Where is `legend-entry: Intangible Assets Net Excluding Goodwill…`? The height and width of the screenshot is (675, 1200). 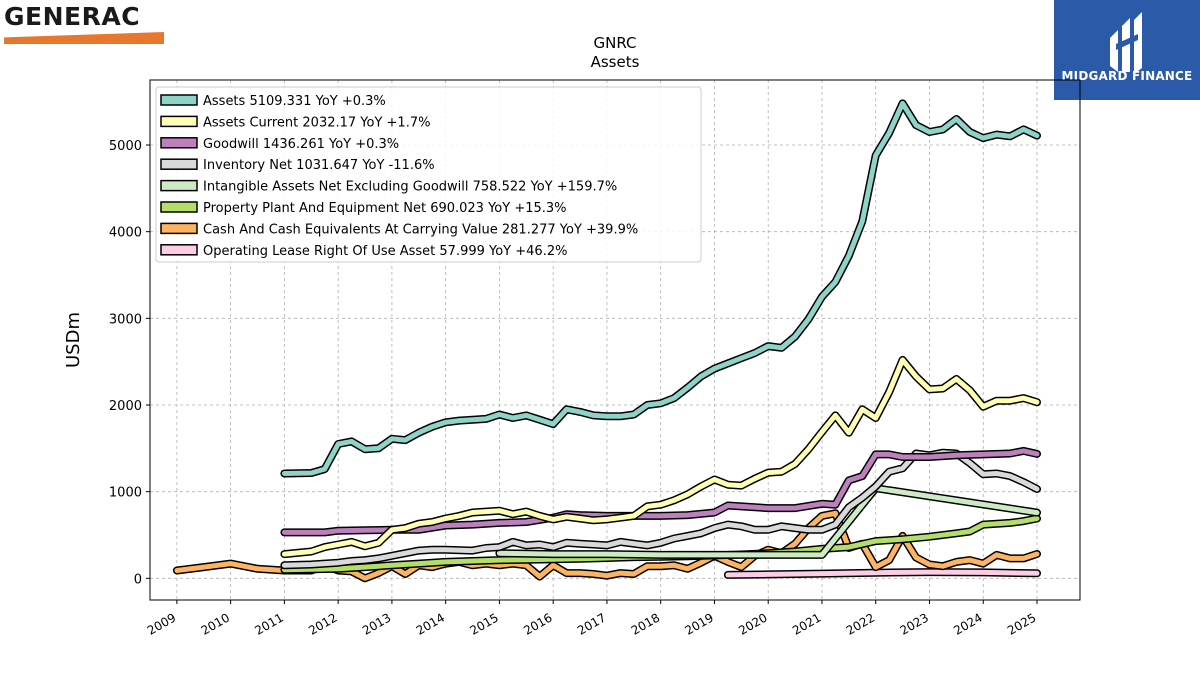 legend-entry: Intangible Assets Net Excluding Goodwill… is located at coordinates (410, 187).